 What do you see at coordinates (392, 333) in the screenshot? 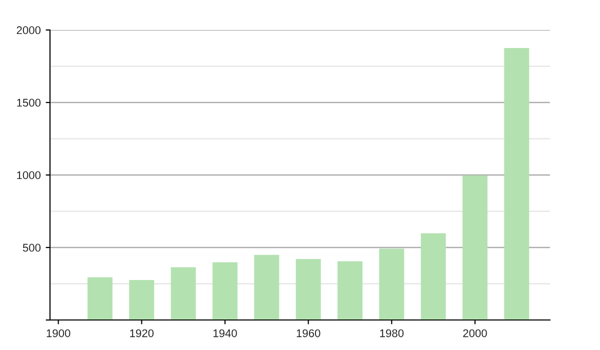
I see `x-tick-label: 1980` at bounding box center [392, 333].